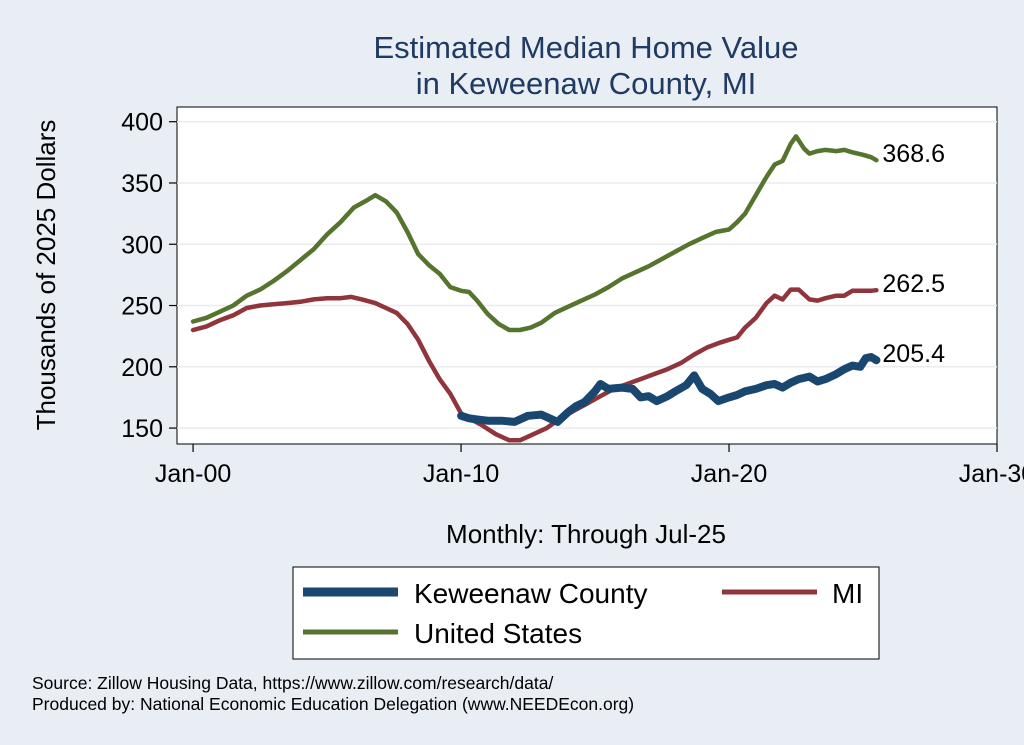  I want to click on x-tick-label: Jan-30, so click(991, 474).